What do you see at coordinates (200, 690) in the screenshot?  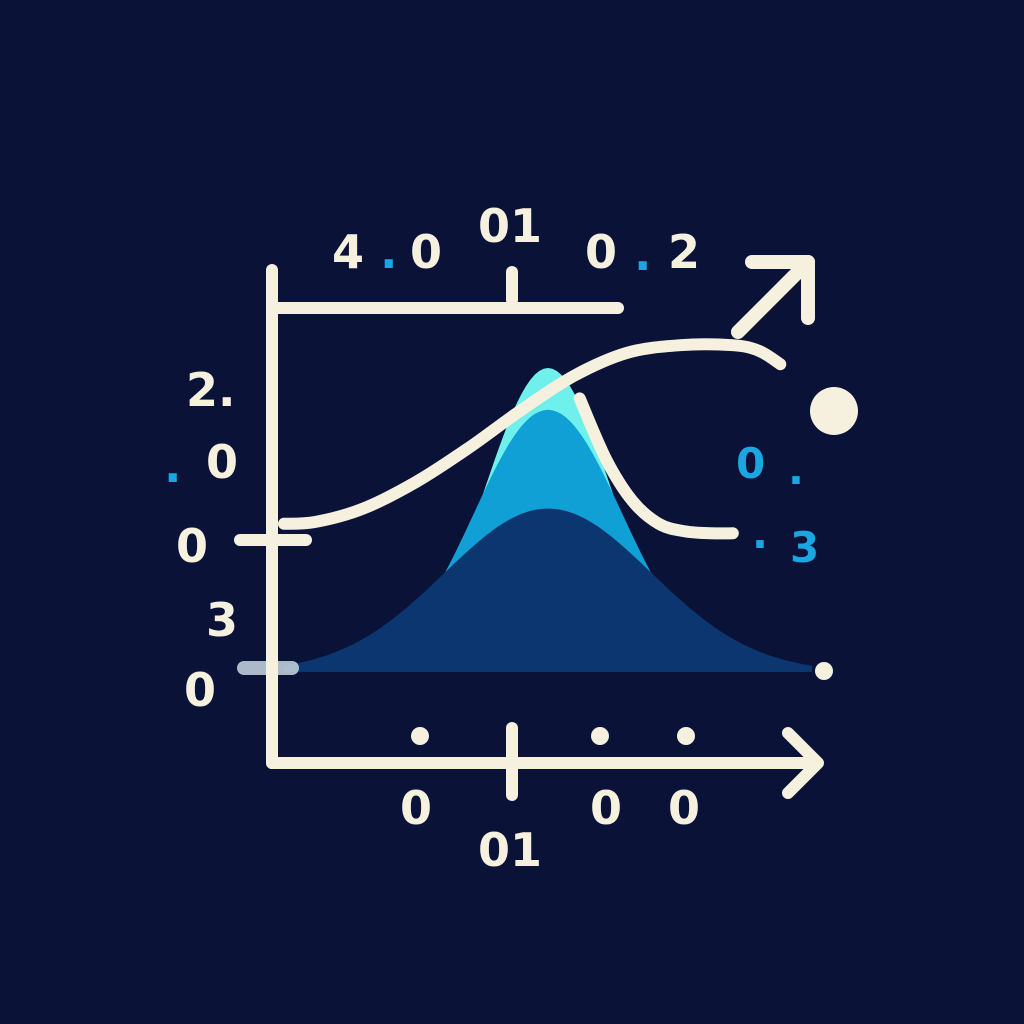 I see `left-label-5: 0` at bounding box center [200, 690].